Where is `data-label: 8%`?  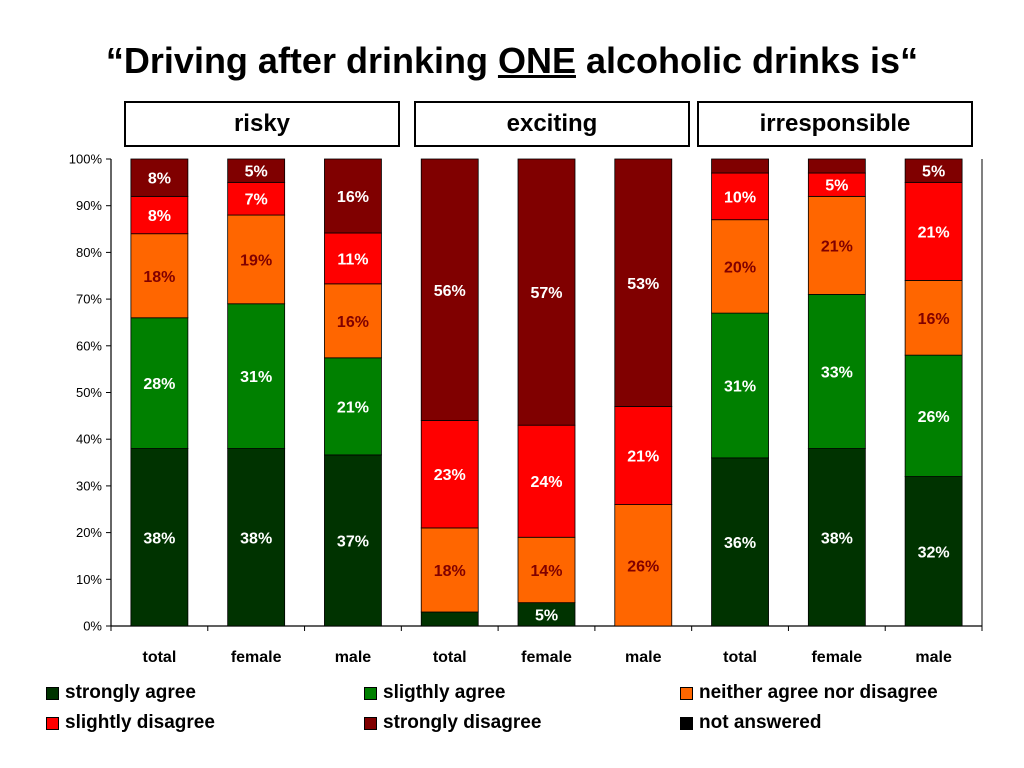
data-label: 8% is located at coordinates (159, 179).